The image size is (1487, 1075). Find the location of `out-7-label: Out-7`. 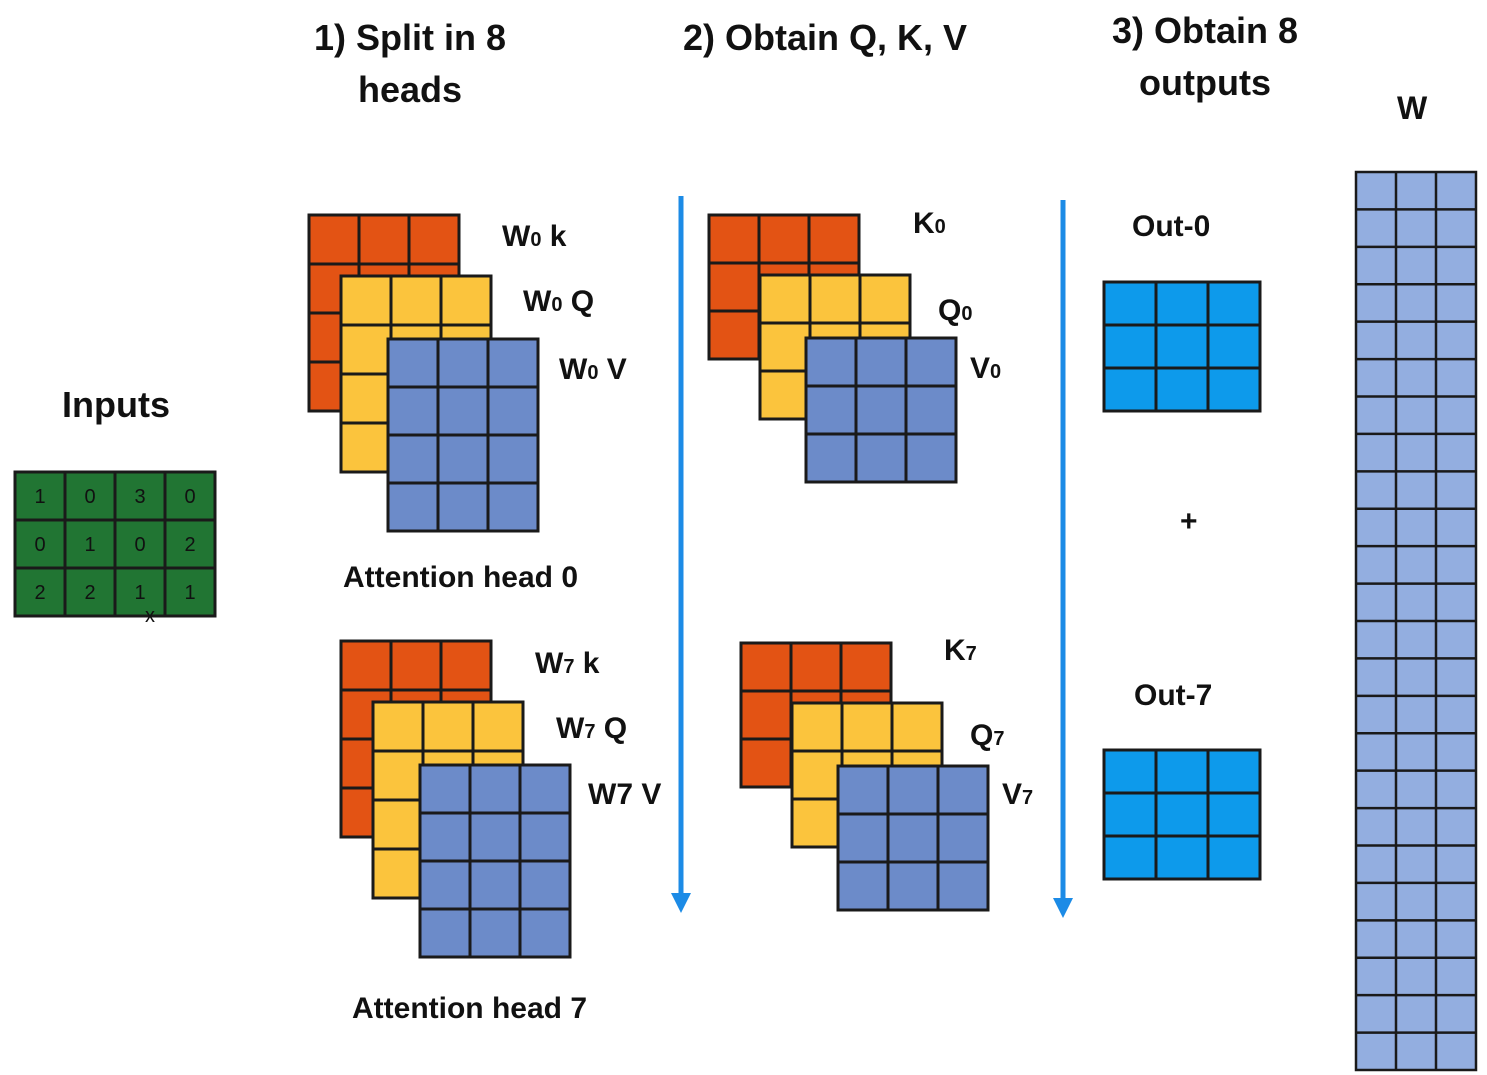

out-7-label: Out-7 is located at coordinates (1173, 695).